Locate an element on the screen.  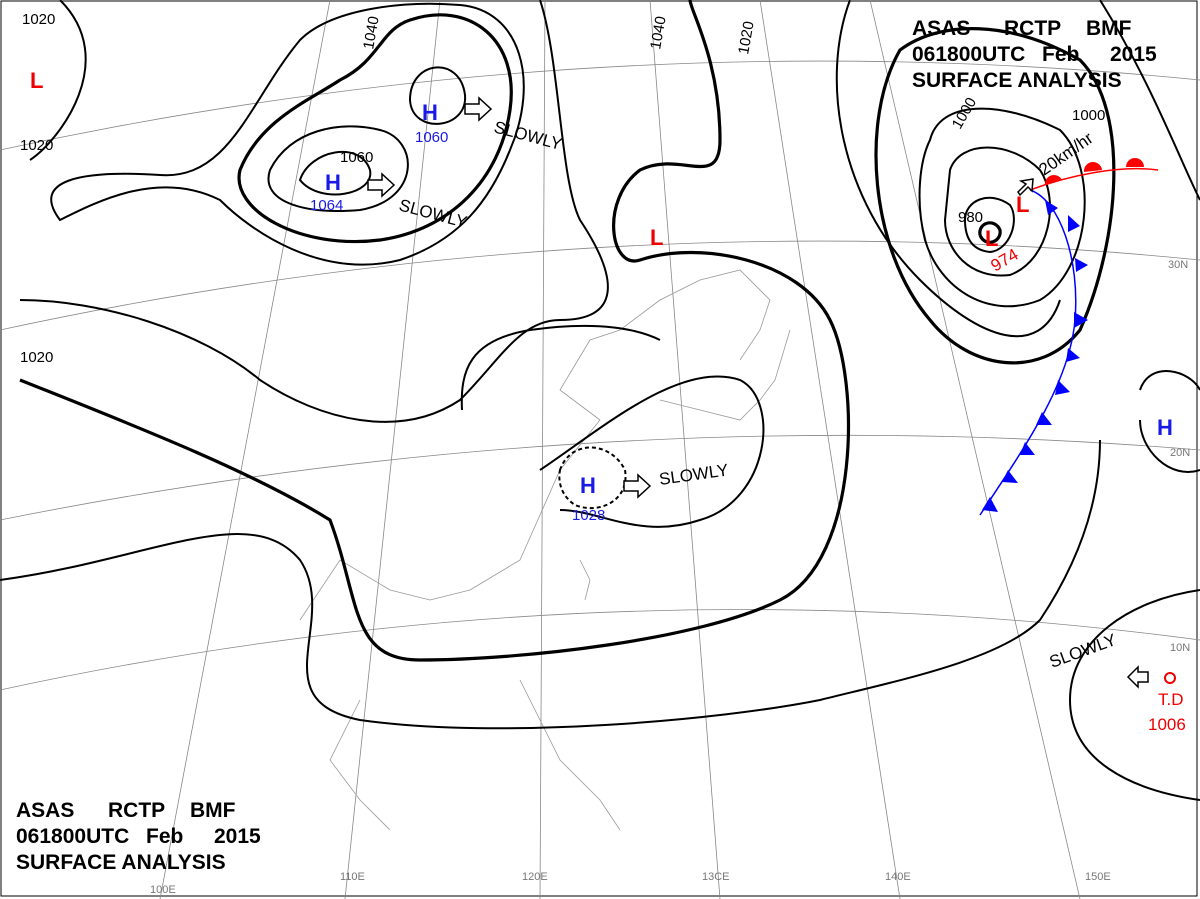
lat-label: 10N is located at coordinates (1180, 648).